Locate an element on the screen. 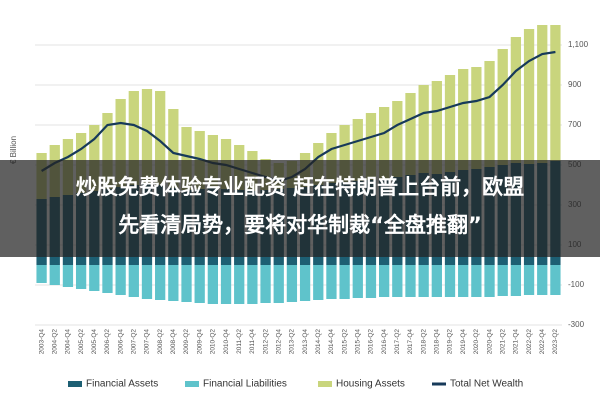  x-tick-label: 2014-Q2 is located at coordinates (318, 342).